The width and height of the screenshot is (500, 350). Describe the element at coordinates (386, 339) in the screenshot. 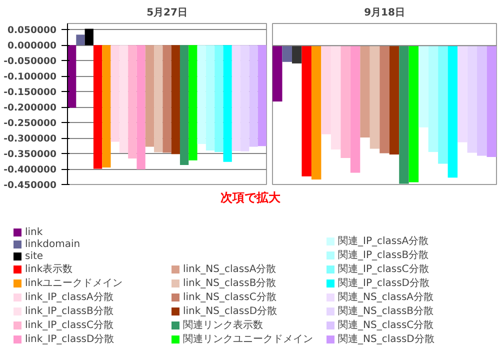

I see `legend-label: 関連_NS_classD分散` at that location.